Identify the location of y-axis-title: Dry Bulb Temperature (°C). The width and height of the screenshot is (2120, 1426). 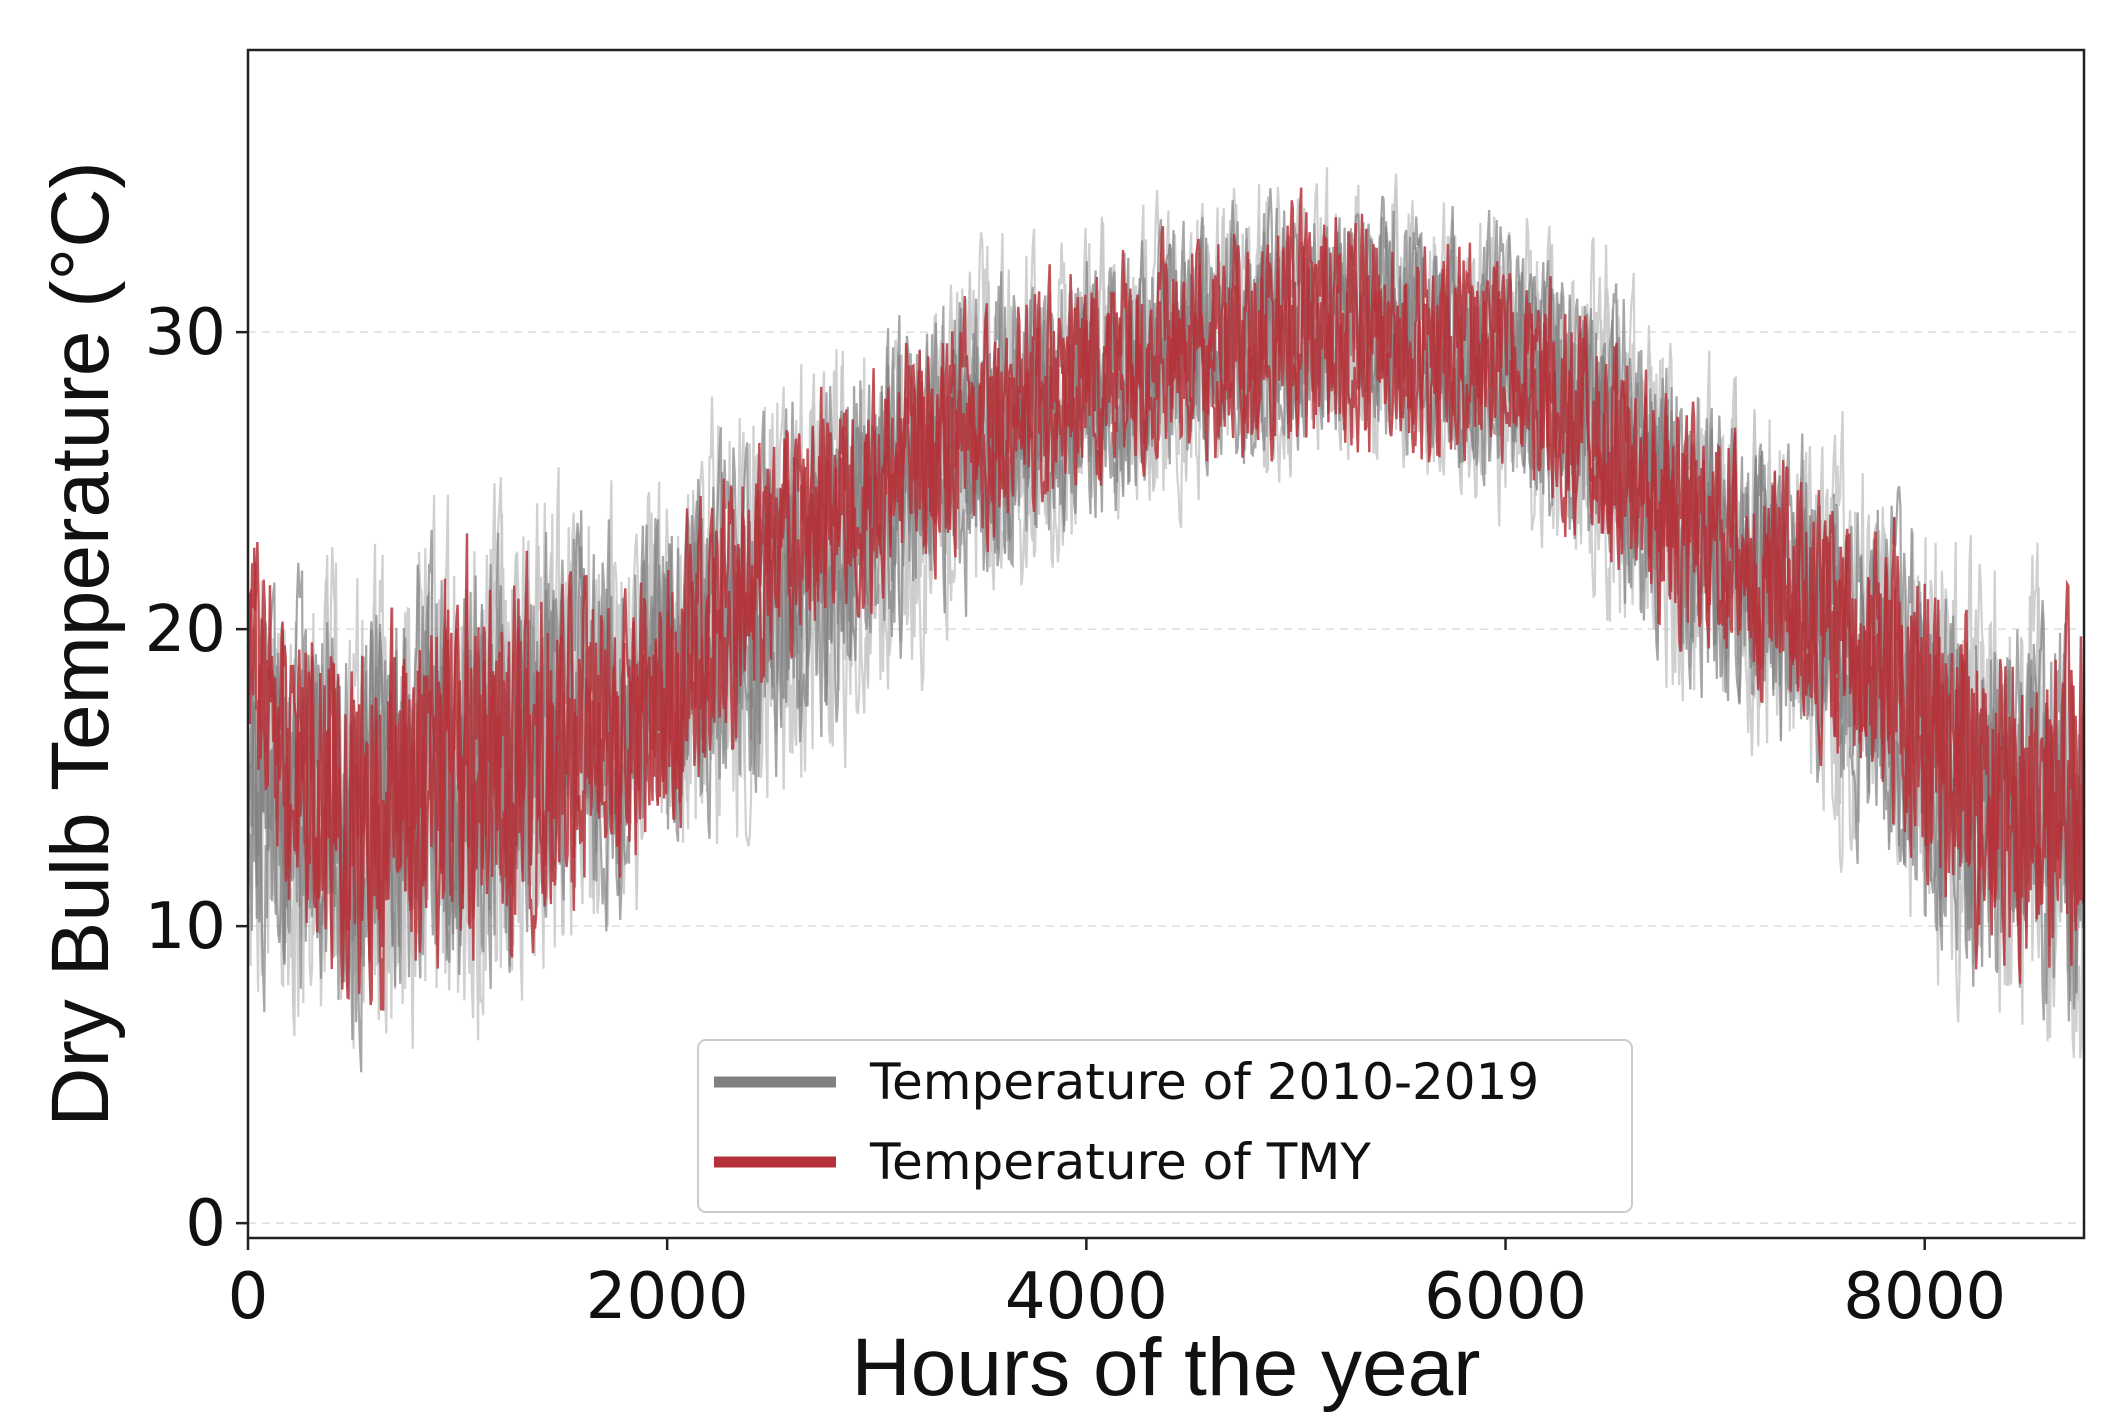
(80, 643).